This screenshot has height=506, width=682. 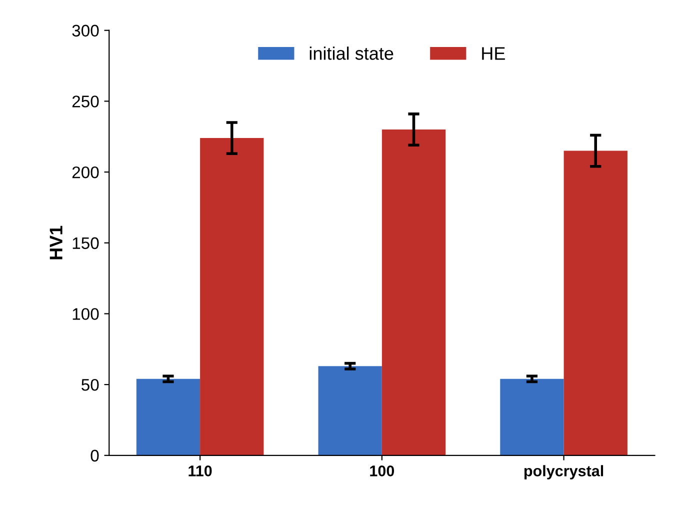 I want to click on y-tick-label: 50, so click(x=90, y=384).